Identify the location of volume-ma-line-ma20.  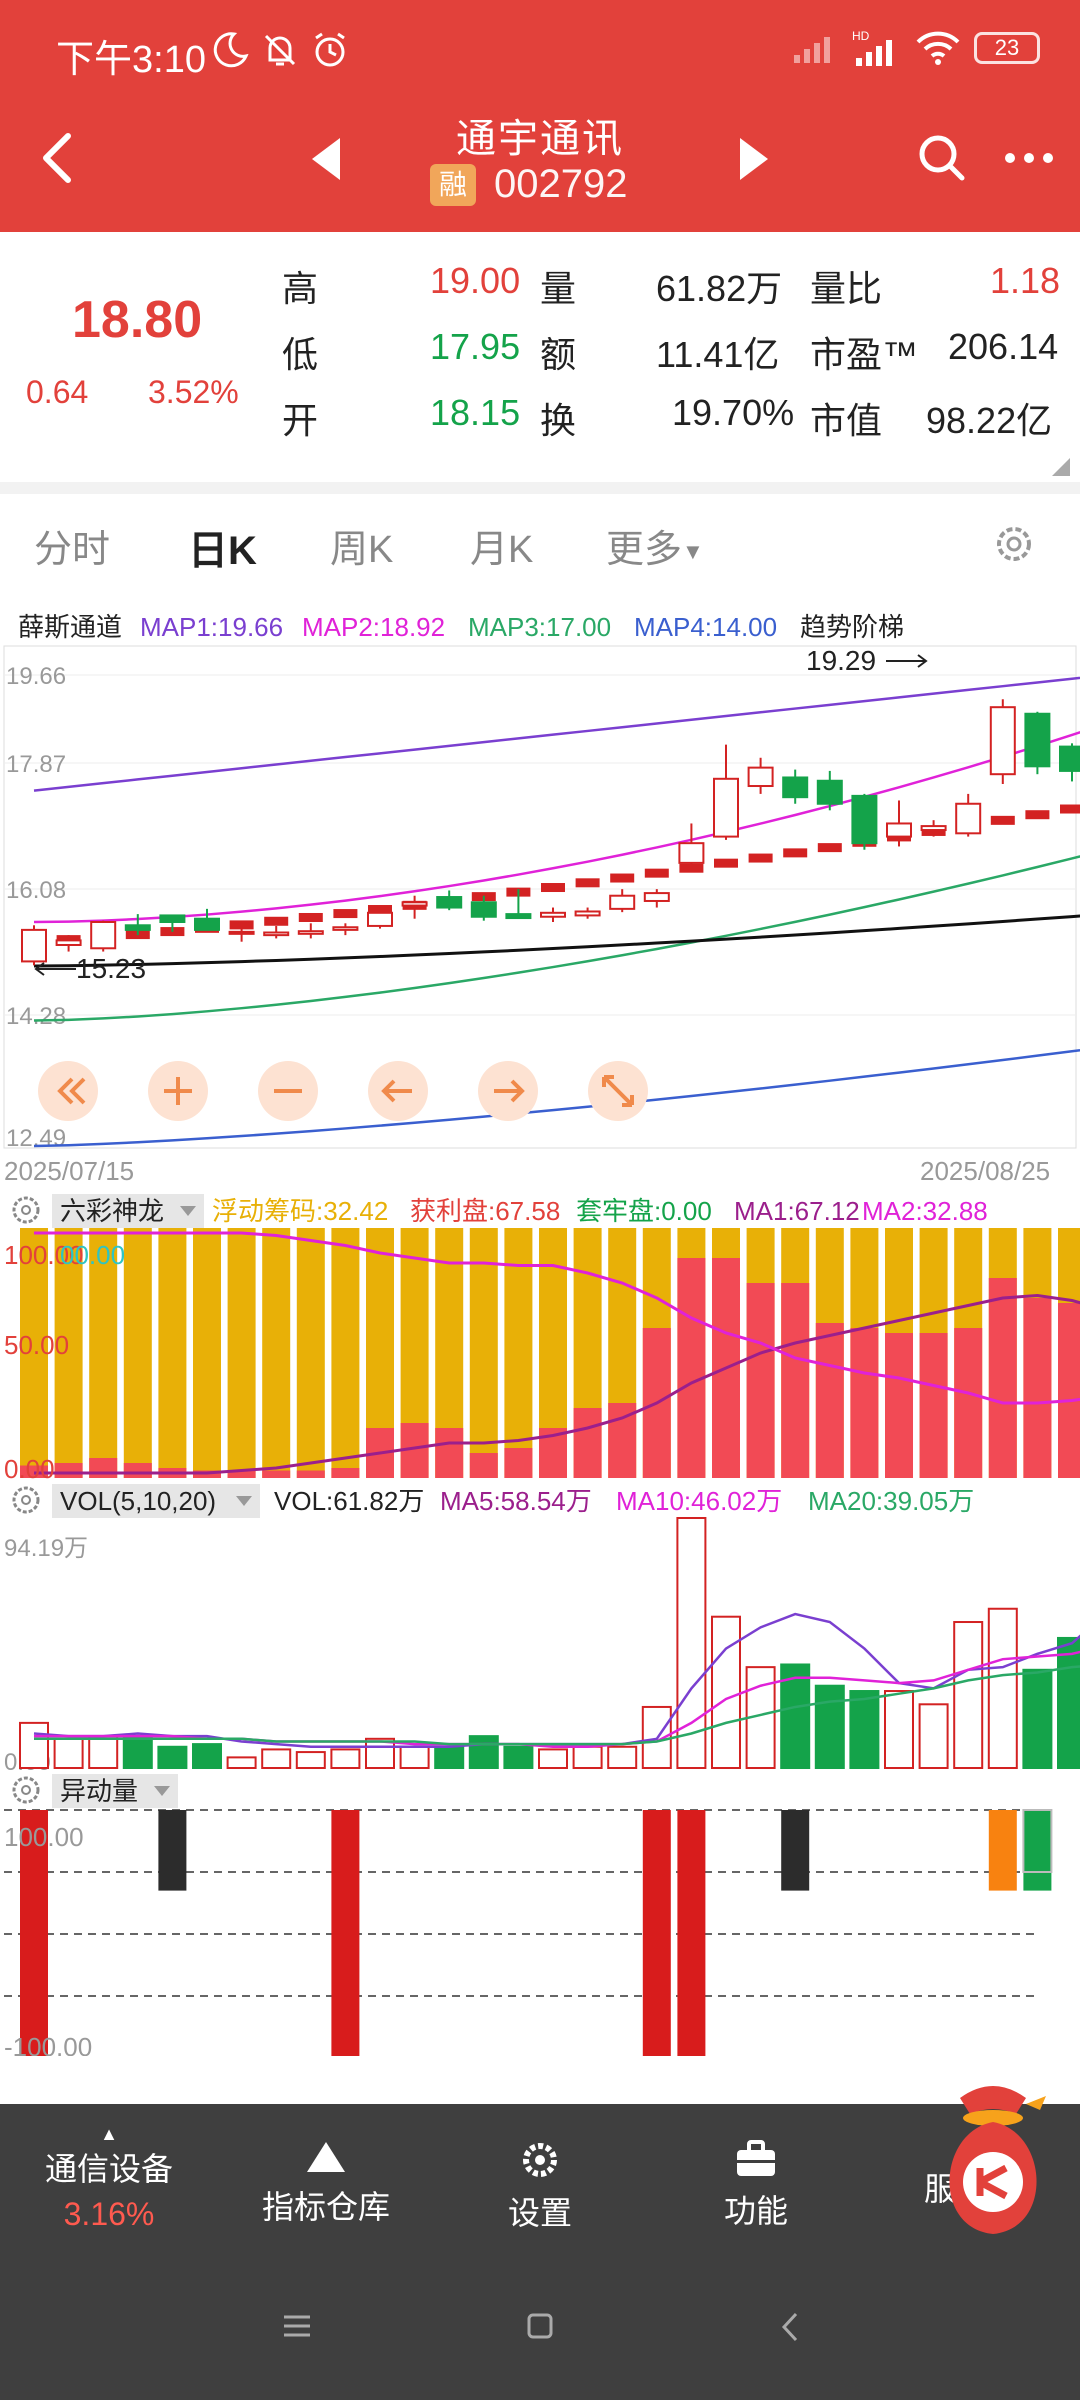
(557, 1705).